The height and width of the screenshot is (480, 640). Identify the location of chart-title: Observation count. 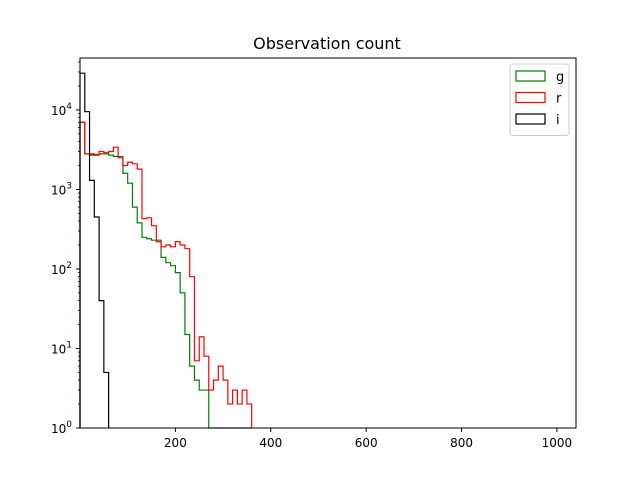
(327, 43).